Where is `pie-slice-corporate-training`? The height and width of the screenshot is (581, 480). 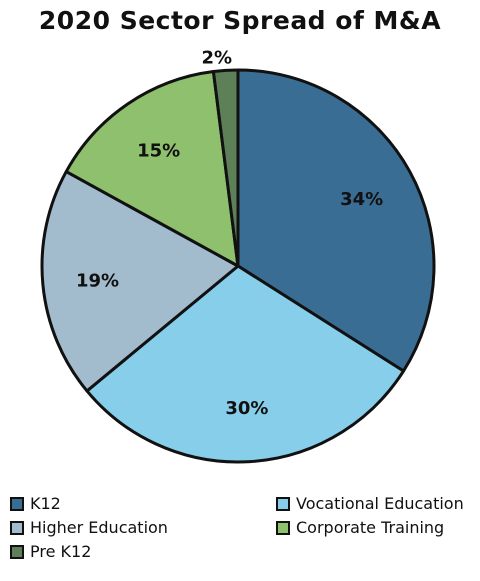 pie-slice-corporate-training is located at coordinates (152, 169).